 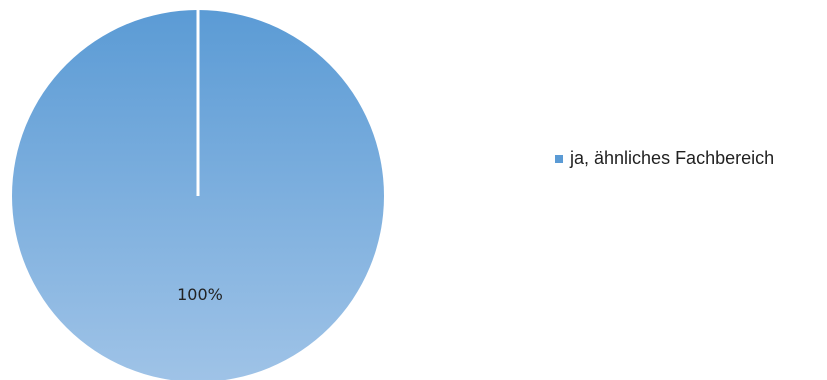 What do you see at coordinates (559, 158) in the screenshot?
I see `legend-swatch` at bounding box center [559, 158].